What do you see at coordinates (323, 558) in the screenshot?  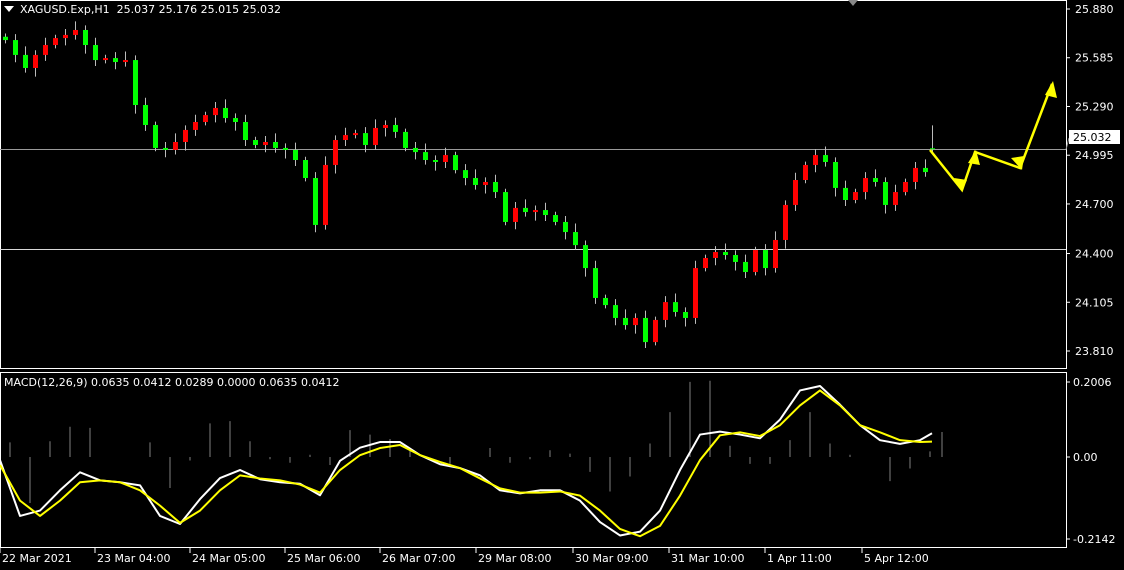 I see `time-tick-label: 25 Mar 06:00` at bounding box center [323, 558].